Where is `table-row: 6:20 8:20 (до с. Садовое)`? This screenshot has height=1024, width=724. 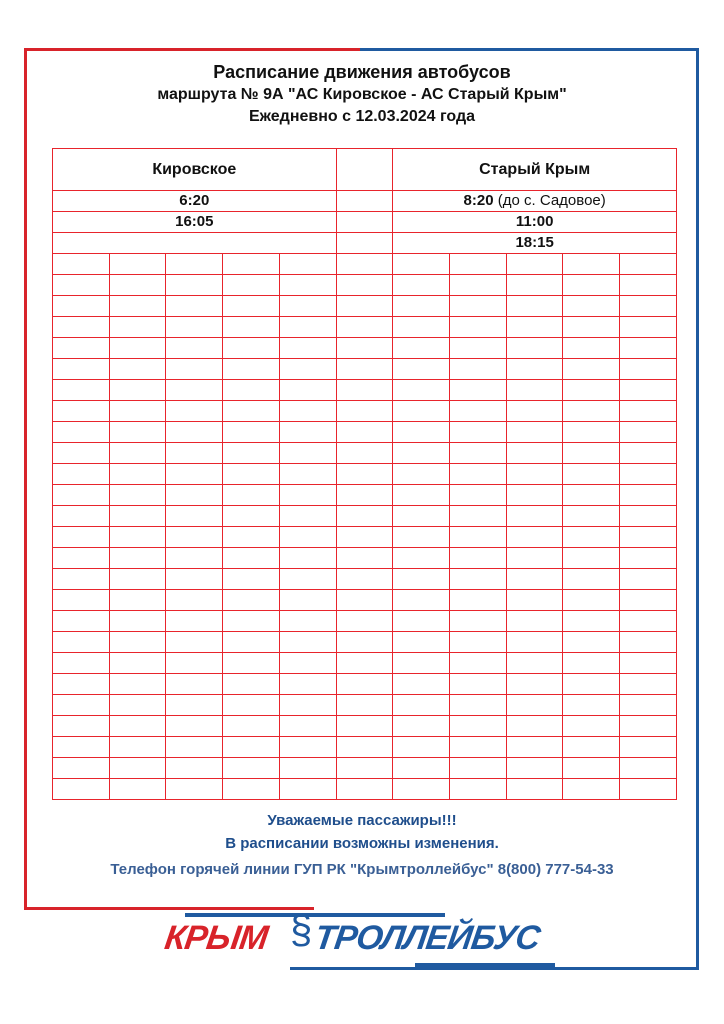 table-row: 6:20 8:20 (до с. Садовое) is located at coordinates (364, 201).